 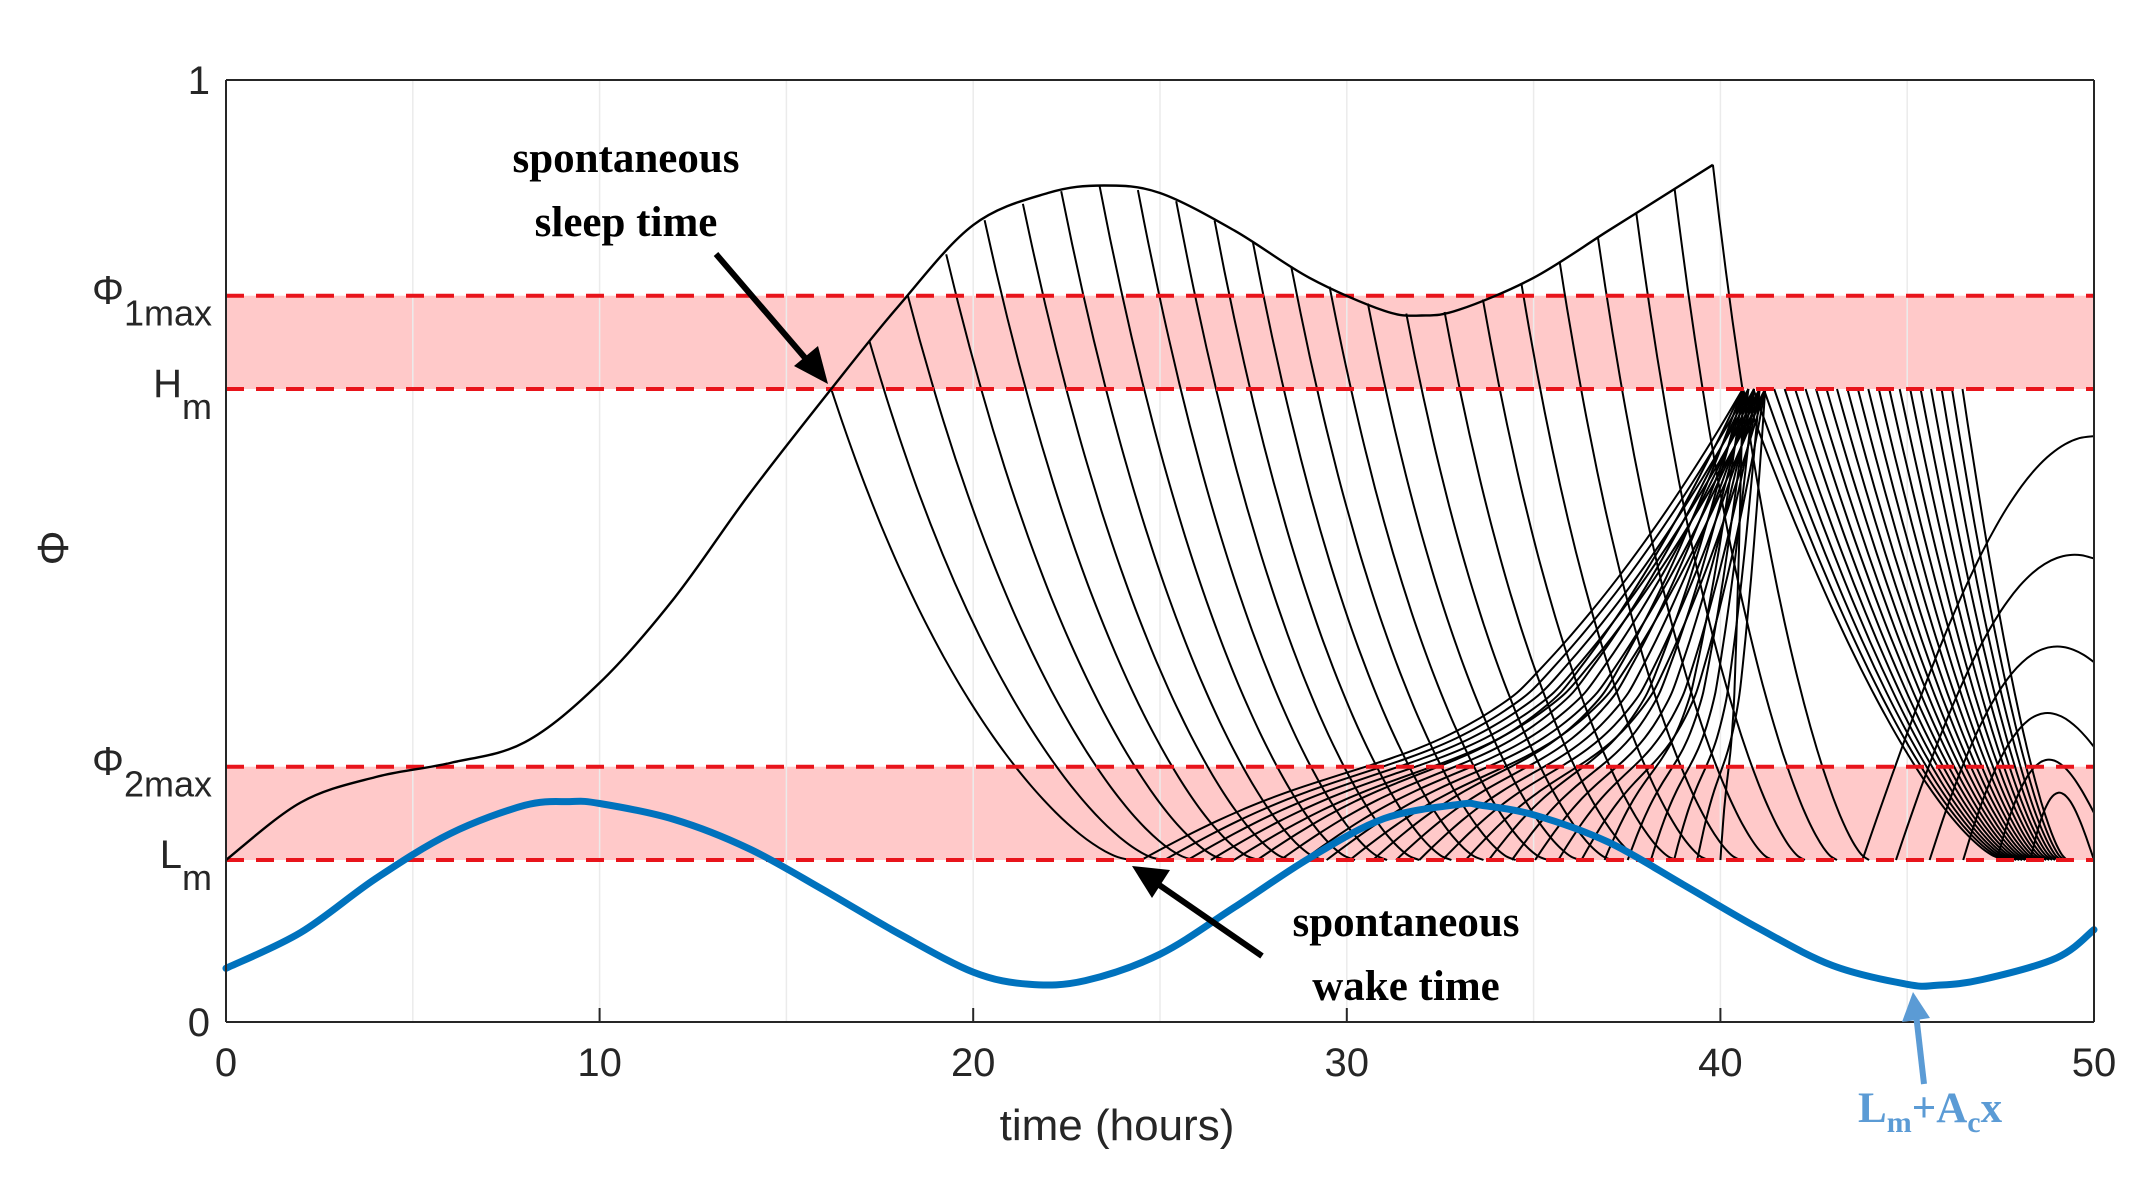 I want to click on y-axis-label: Φ, so click(x=53, y=547).